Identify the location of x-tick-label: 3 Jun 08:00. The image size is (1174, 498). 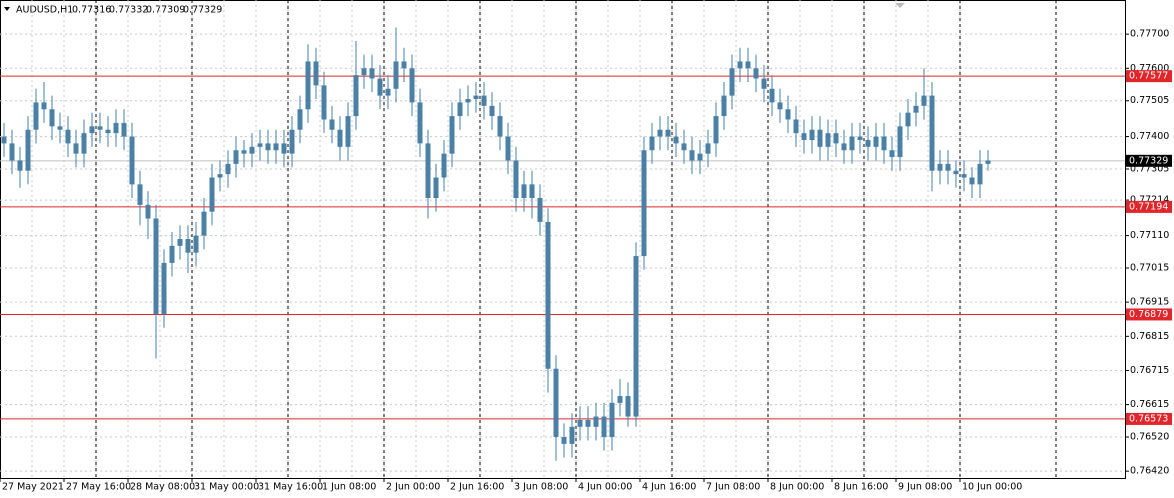
(541, 487).